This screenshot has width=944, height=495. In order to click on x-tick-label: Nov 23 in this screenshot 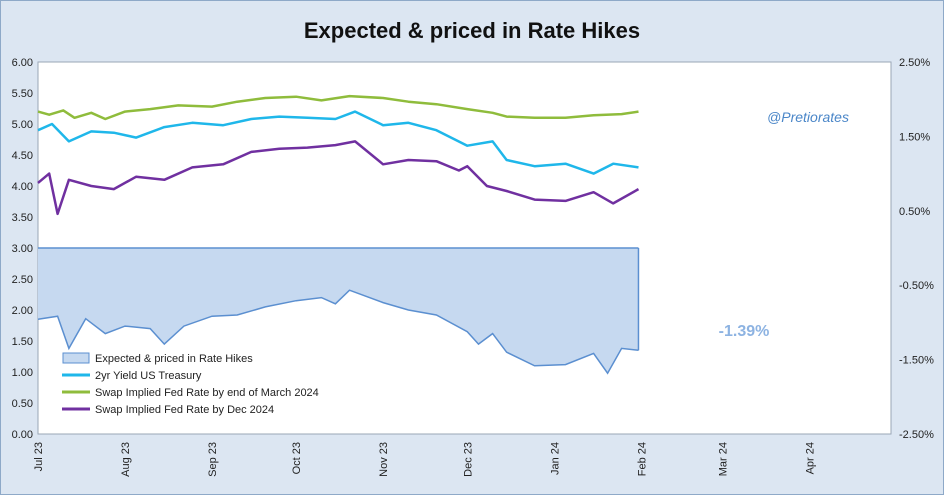, I will do `click(384, 459)`.